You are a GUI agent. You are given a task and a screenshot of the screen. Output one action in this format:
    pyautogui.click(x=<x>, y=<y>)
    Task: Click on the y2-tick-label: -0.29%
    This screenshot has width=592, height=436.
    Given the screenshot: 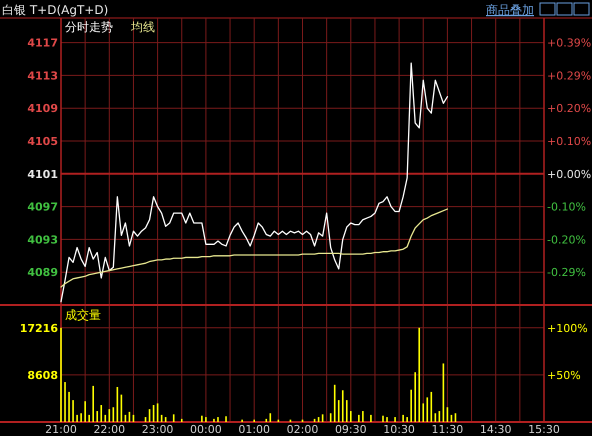 What is the action you would take?
    pyautogui.click(x=566, y=273)
    